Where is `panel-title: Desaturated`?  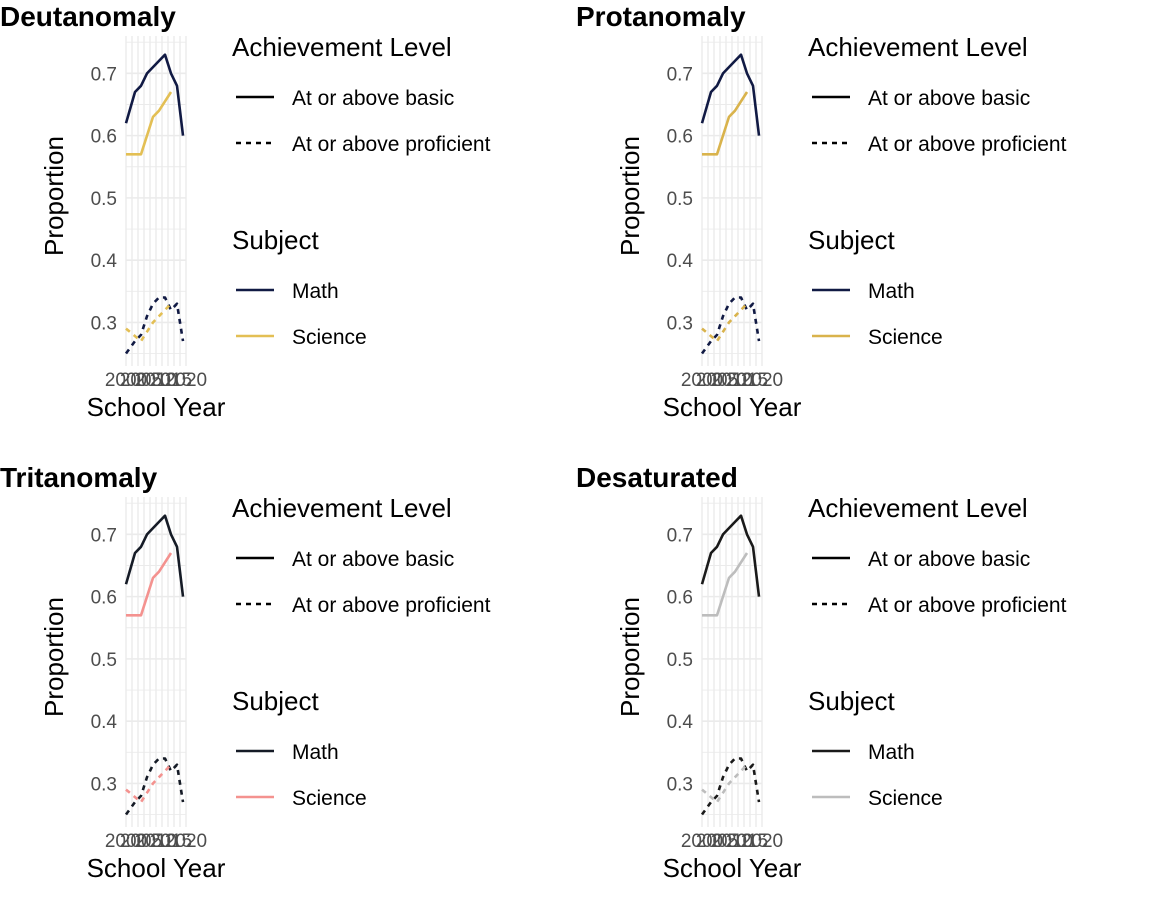
panel-title: Desaturated is located at coordinates (657, 477).